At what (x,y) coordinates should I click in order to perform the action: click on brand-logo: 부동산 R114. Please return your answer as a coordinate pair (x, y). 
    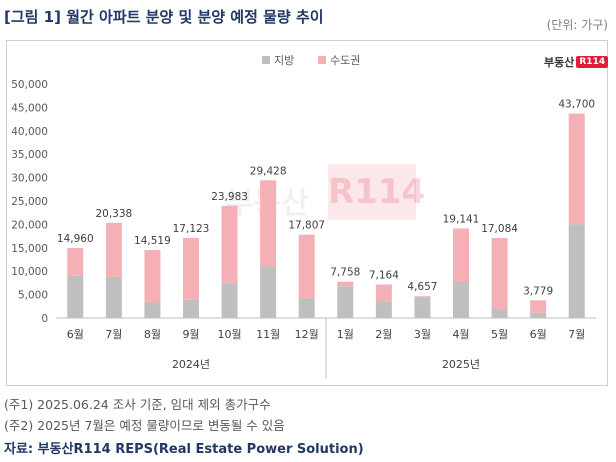
    Looking at the image, I should click on (576, 62).